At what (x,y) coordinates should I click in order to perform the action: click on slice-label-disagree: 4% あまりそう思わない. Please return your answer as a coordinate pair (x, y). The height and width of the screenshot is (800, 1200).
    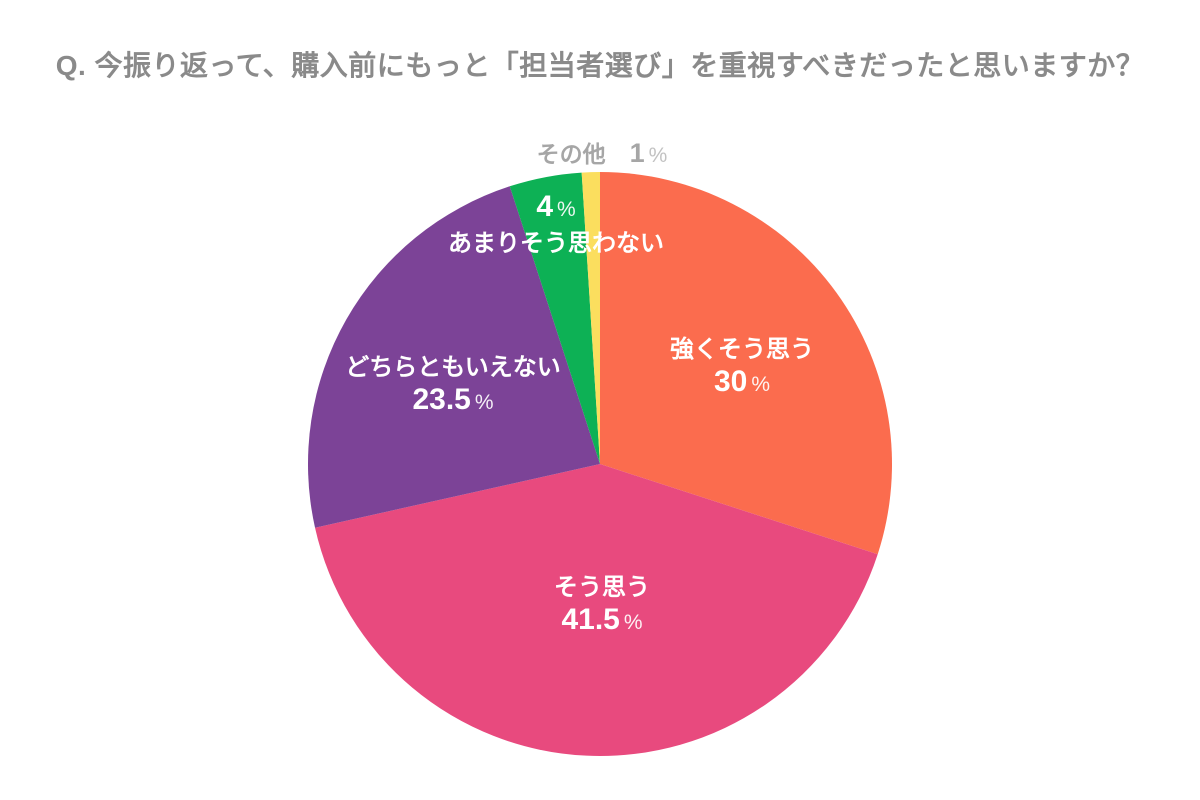
    Looking at the image, I should click on (556, 225).